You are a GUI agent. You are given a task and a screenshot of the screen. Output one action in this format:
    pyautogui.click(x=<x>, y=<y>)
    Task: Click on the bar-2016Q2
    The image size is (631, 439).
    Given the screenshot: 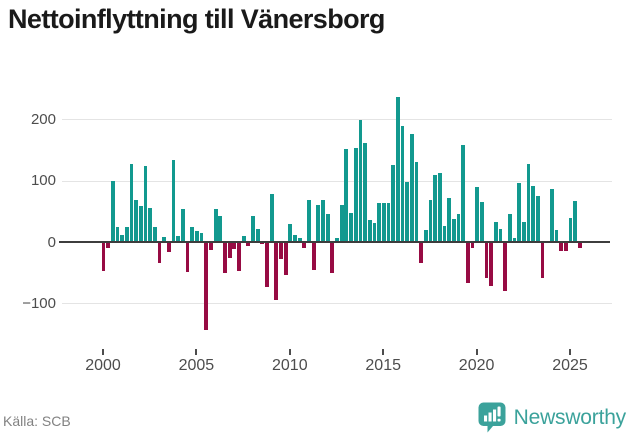 What is the action you would take?
    pyautogui.click(x=407, y=211)
    